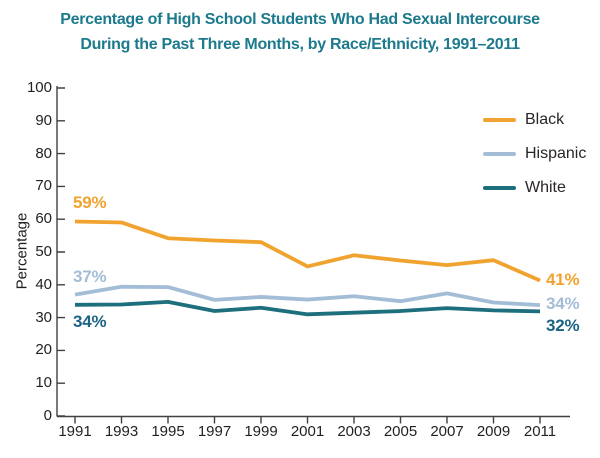  I want to click on x-tick-label: 1993, so click(121, 431).